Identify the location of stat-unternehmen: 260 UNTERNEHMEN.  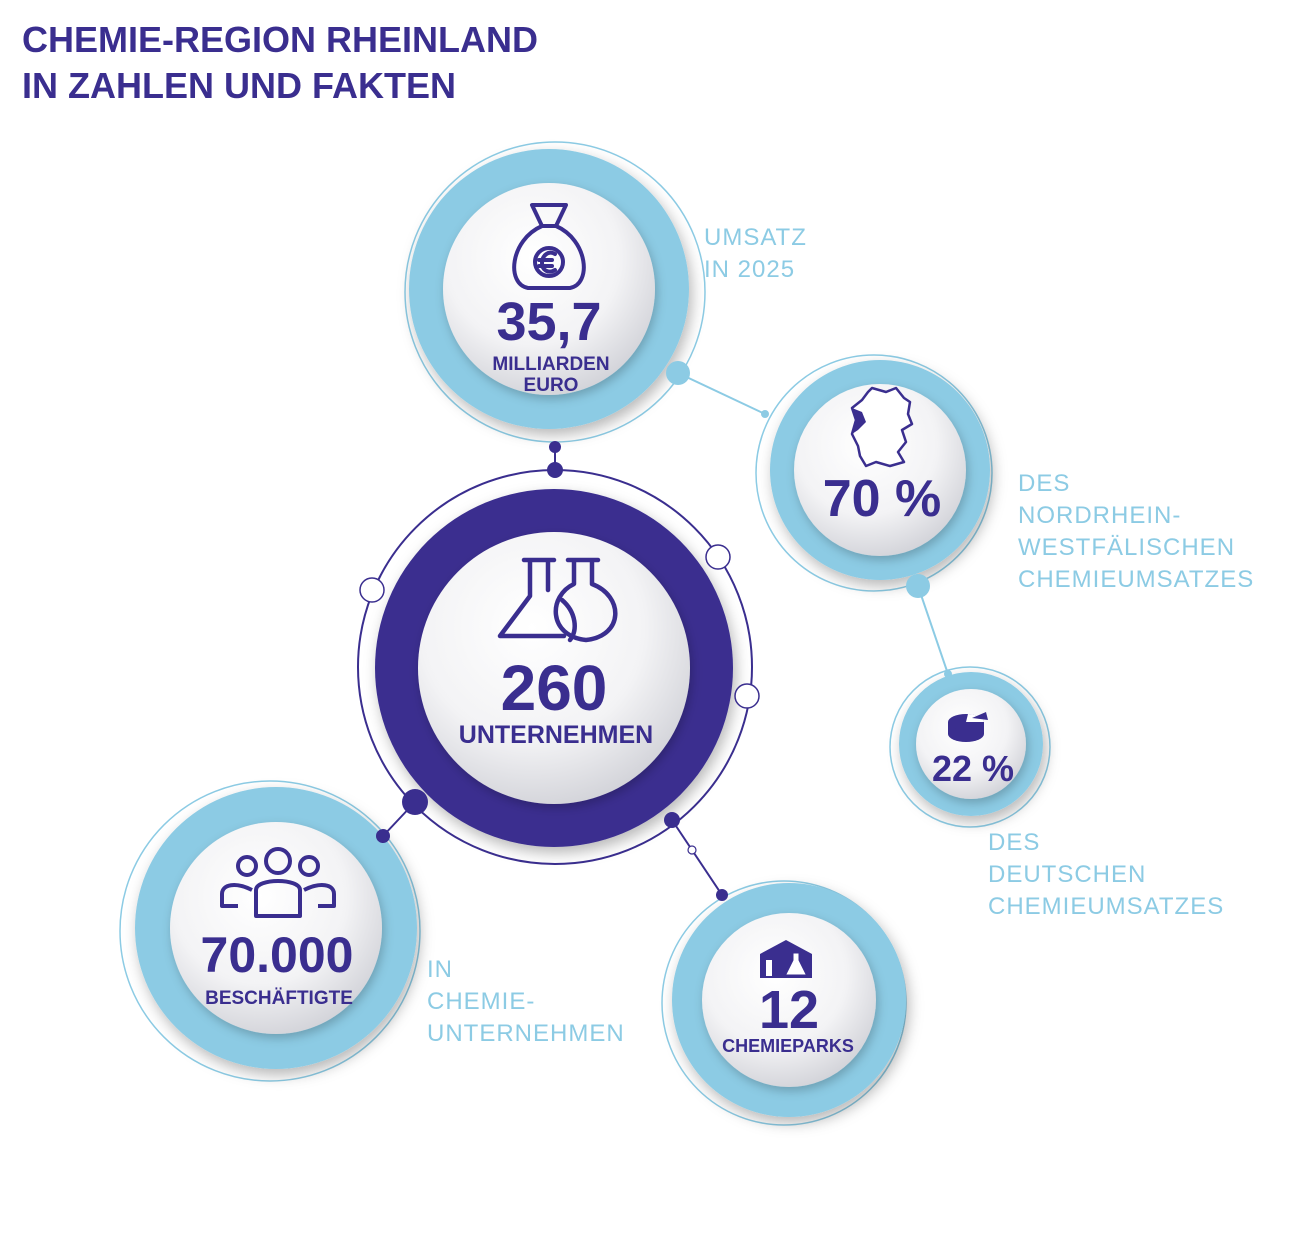
(555, 667).